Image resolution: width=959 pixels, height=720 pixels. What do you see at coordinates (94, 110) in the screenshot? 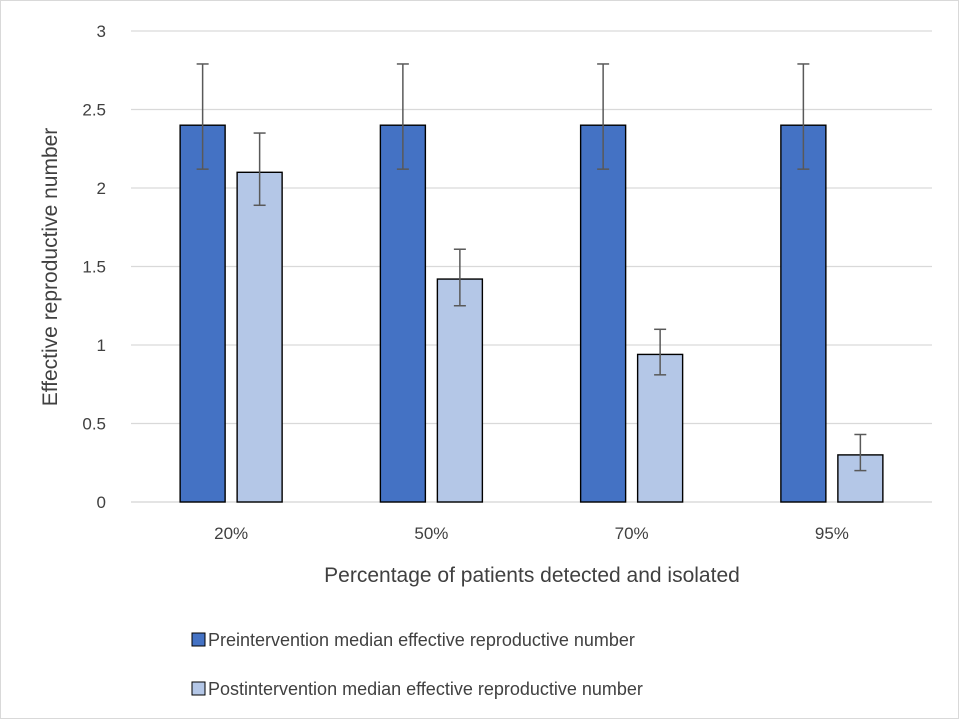
I see `y-tick-label: 2.5` at bounding box center [94, 110].